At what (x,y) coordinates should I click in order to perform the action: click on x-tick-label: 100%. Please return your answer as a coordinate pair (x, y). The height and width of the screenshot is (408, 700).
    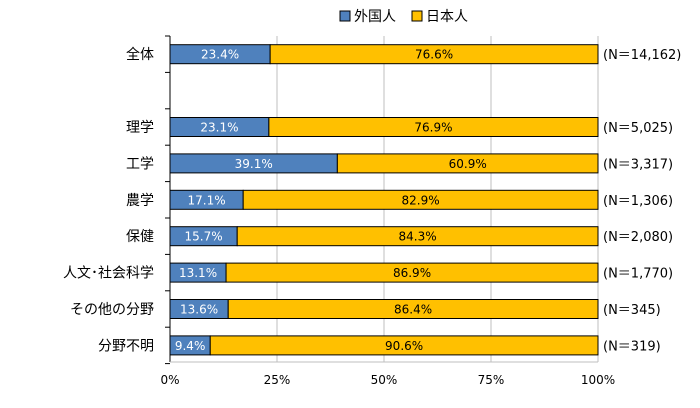
    Looking at the image, I should click on (598, 380).